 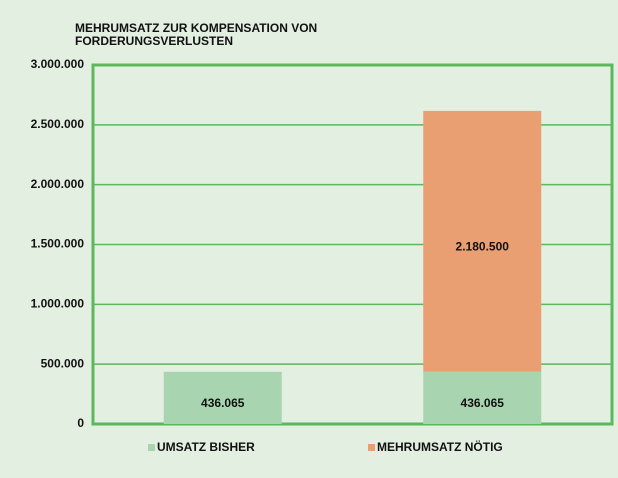 I want to click on y-tick-label: 1.500.000, so click(x=58, y=244).